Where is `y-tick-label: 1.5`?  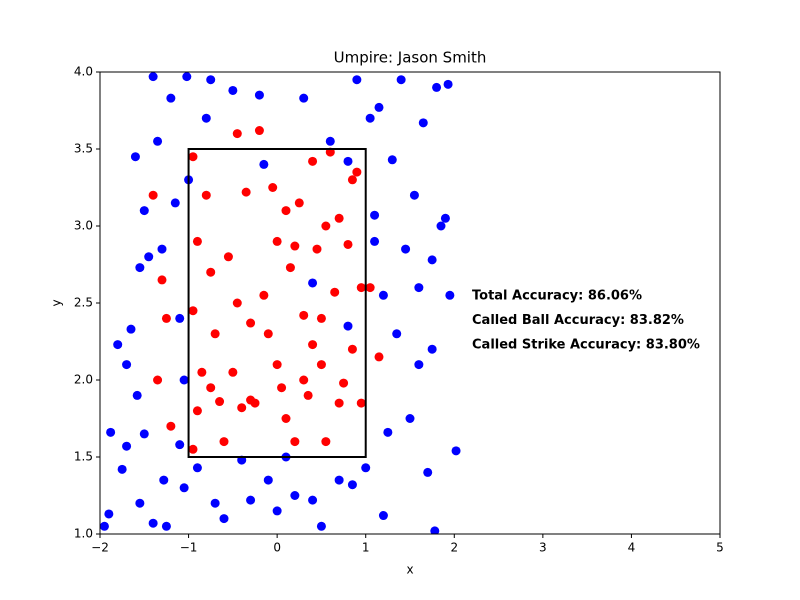 y-tick-label: 1.5 is located at coordinates (83, 457).